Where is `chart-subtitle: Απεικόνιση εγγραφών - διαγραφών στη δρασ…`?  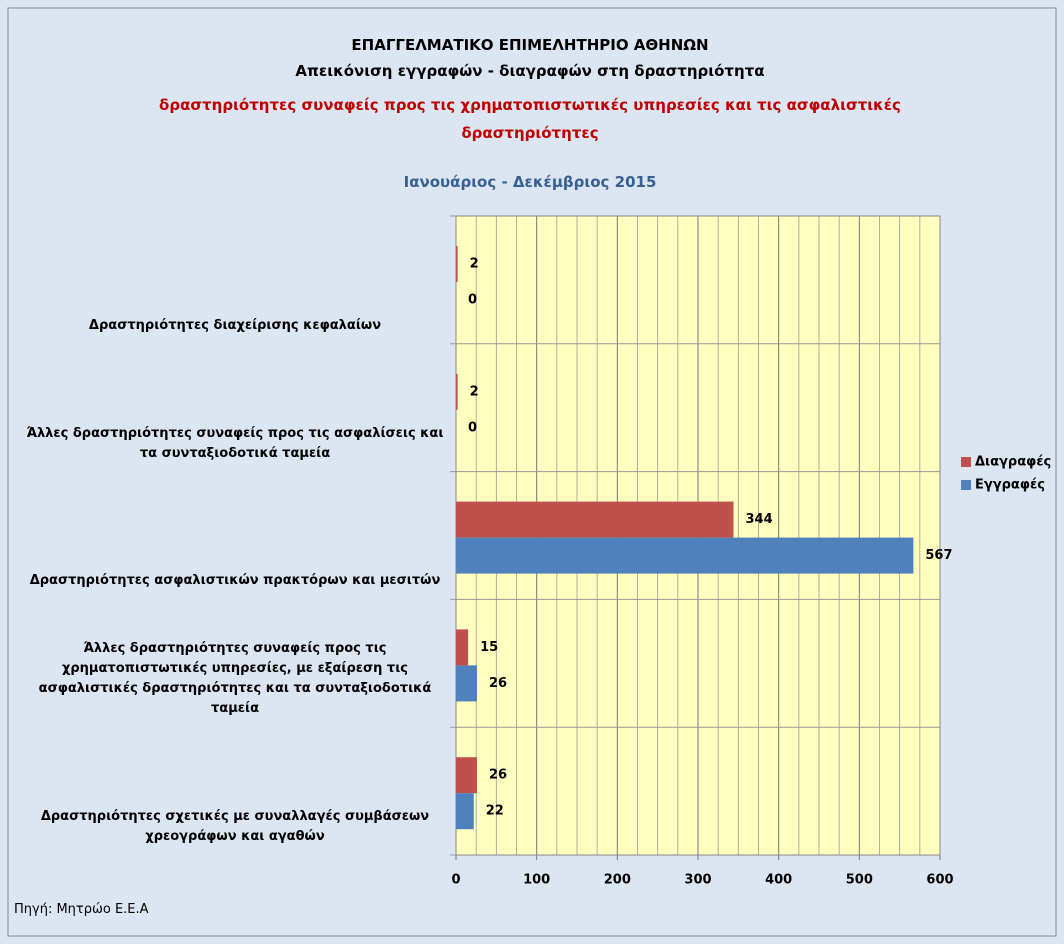
chart-subtitle: Απεικόνιση εγγραφών - διαγραφών στη δρασ… is located at coordinates (530, 71).